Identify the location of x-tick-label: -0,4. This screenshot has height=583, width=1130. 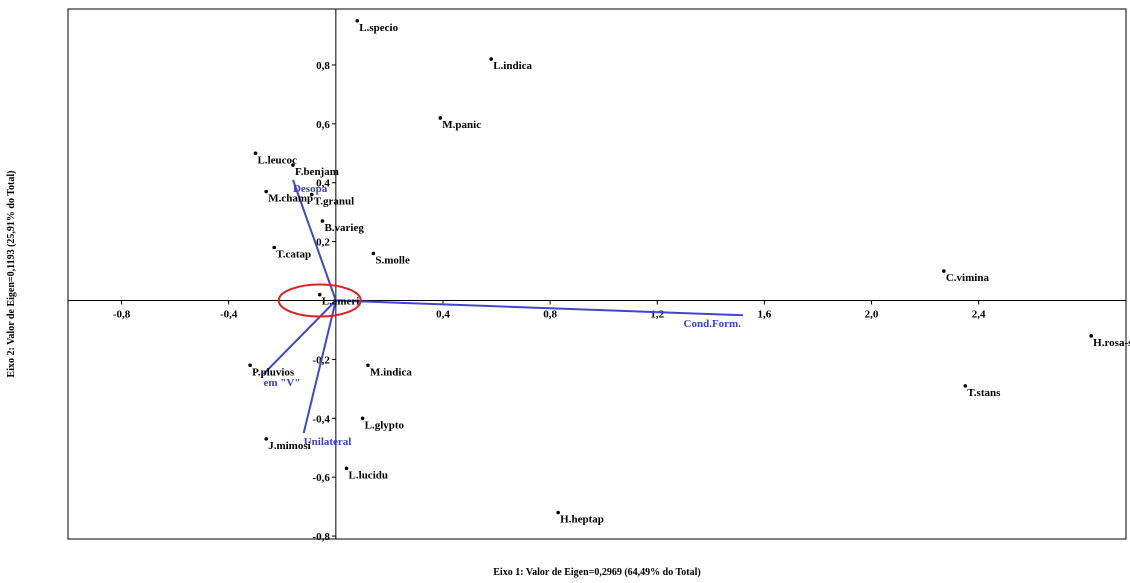
(229, 315).